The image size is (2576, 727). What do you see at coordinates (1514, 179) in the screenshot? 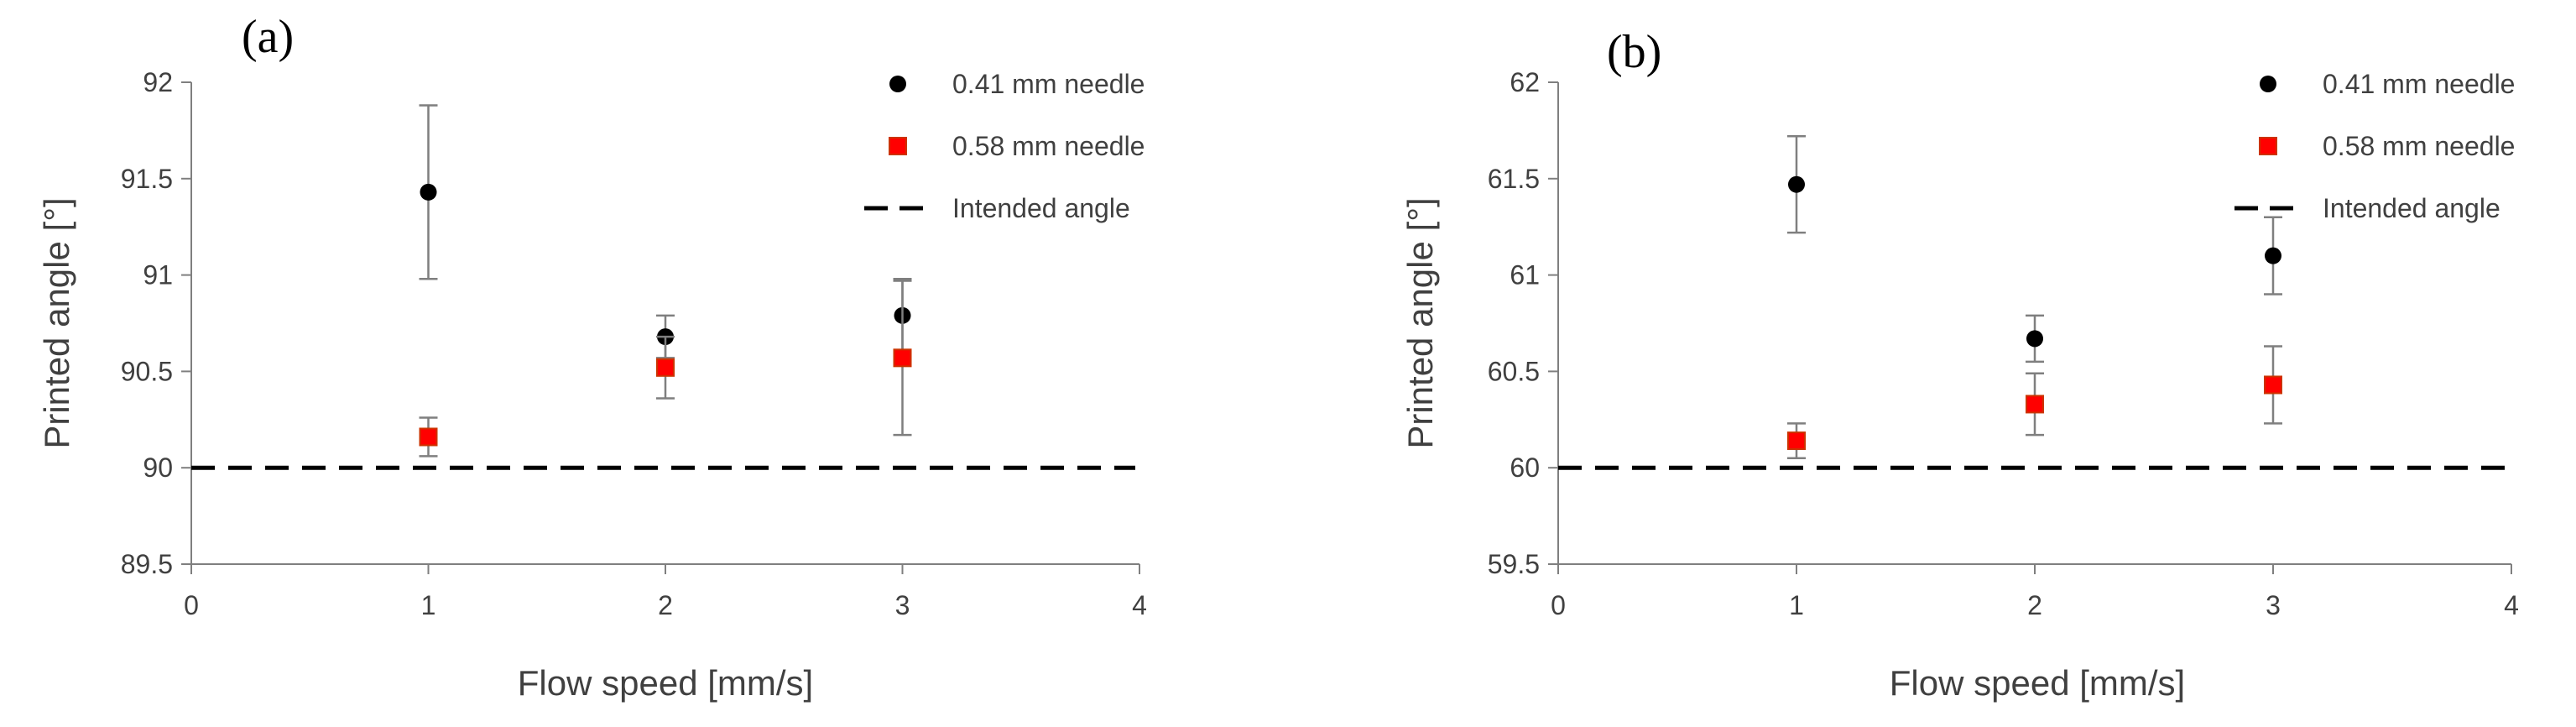
I see `y-tick-label: 61.5` at bounding box center [1514, 179].